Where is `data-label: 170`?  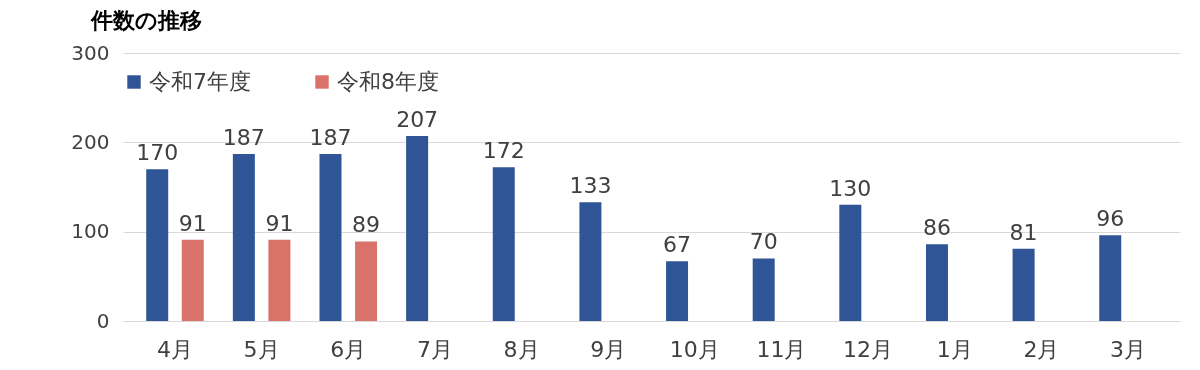 data-label: 170 is located at coordinates (157, 153).